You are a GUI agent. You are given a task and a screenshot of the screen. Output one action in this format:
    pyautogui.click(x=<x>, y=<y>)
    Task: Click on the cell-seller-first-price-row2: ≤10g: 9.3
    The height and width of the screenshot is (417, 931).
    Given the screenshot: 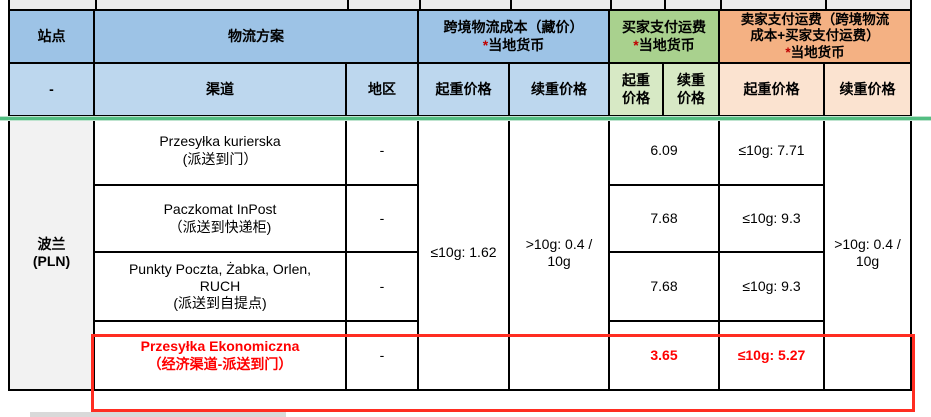 What is the action you would take?
    pyautogui.click(x=771, y=218)
    